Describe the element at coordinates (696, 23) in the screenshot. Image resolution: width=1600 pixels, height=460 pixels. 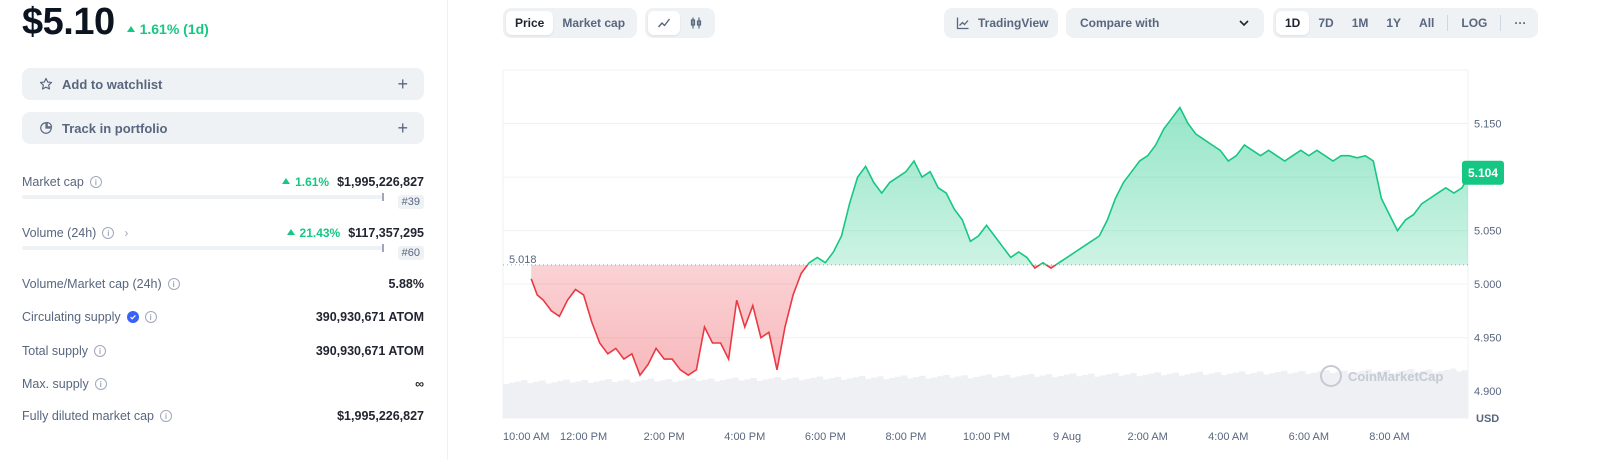
I see `candlestick-chart-button` at that location.